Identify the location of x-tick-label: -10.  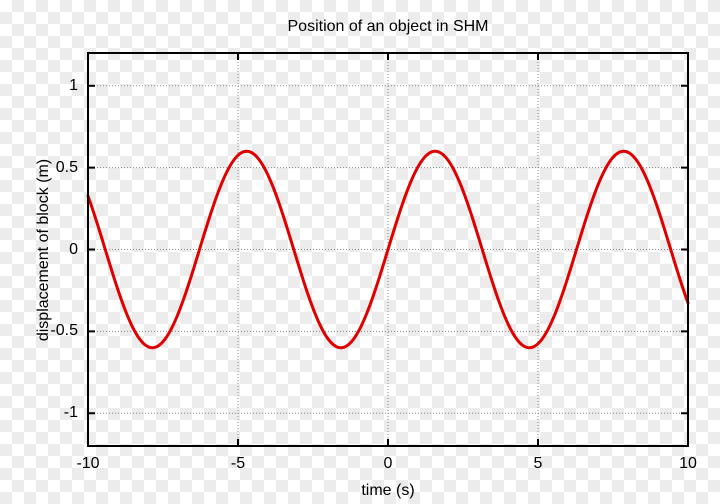
(88, 463).